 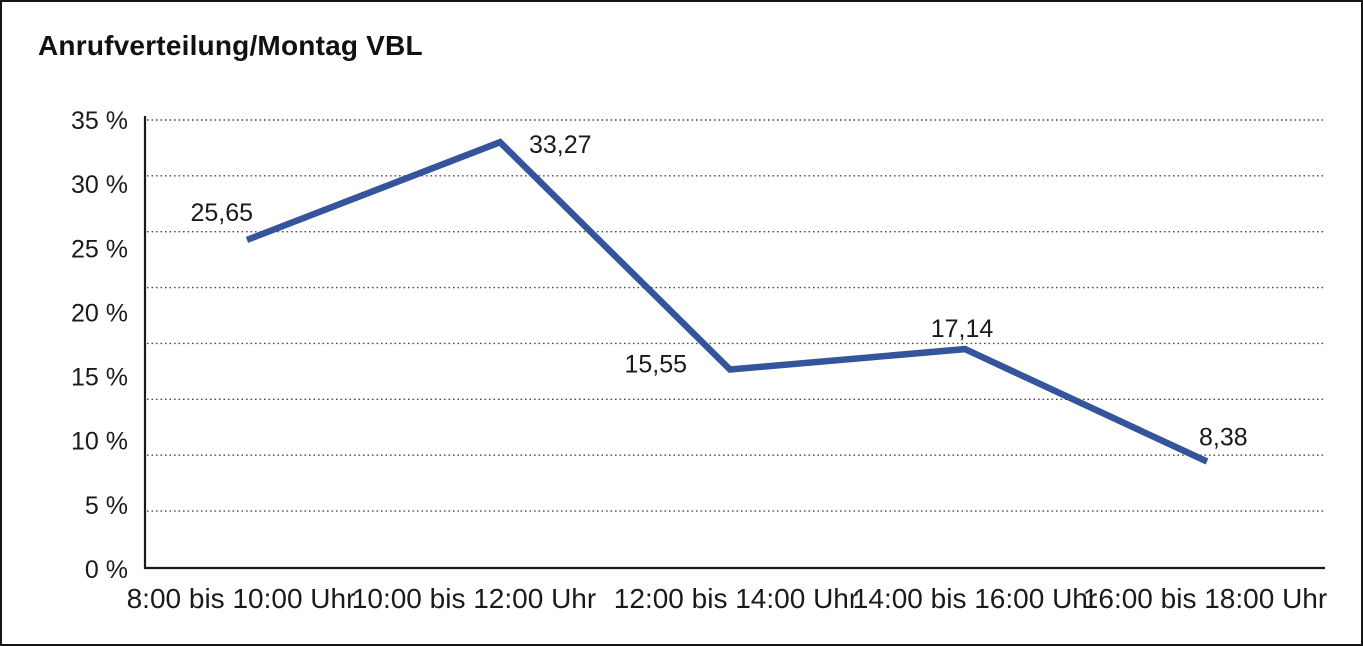 What do you see at coordinates (99, 249) in the screenshot?
I see `y-tick-label: 25 %` at bounding box center [99, 249].